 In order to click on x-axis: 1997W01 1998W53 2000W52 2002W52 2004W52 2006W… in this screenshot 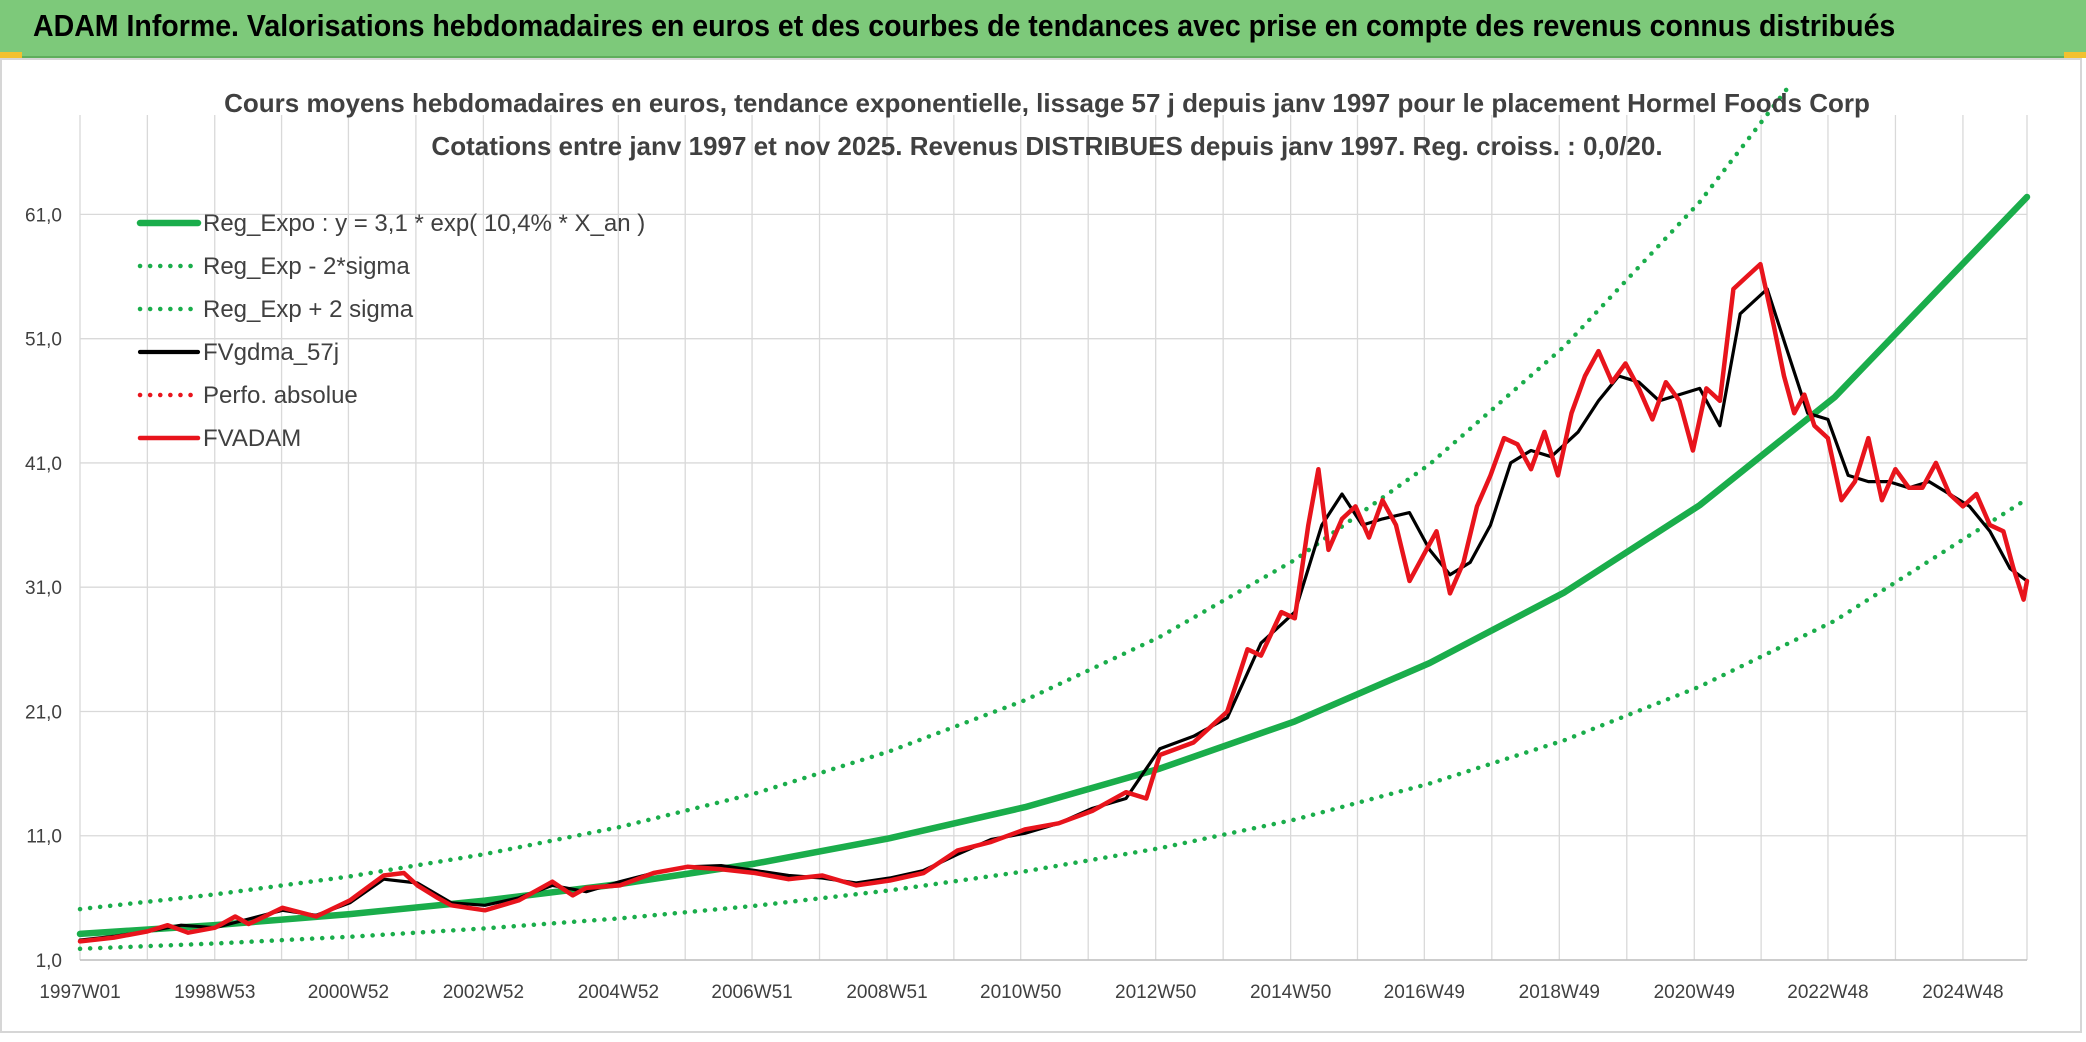, I will do `click(1033, 981)`.